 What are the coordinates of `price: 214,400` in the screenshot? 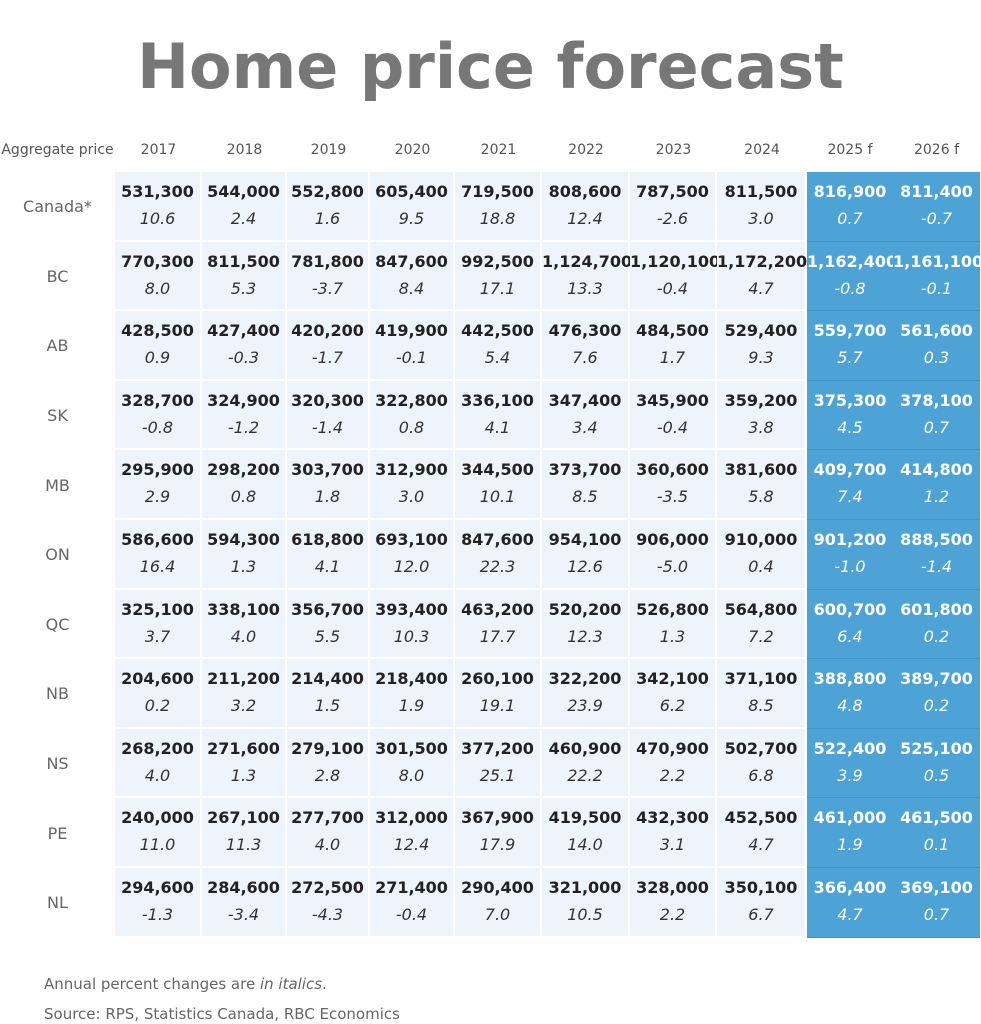 It's located at (327, 679).